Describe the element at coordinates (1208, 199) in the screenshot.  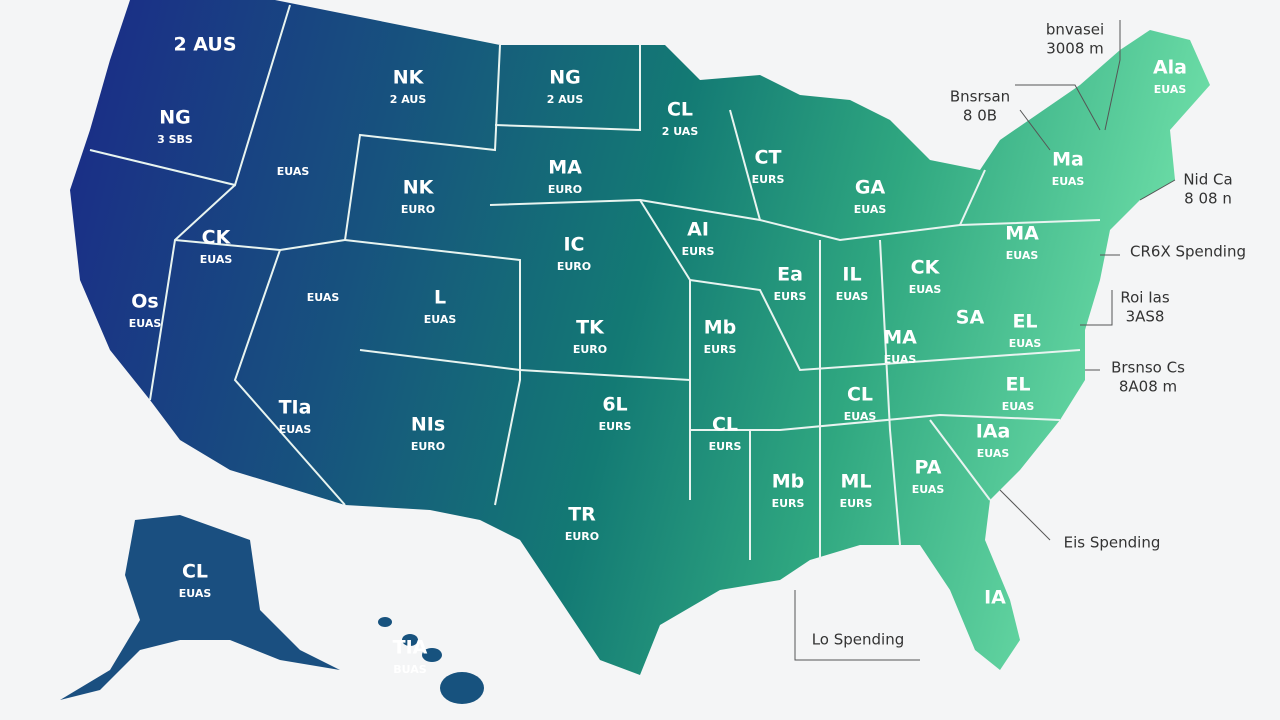
I see `callout-text: 8 08 n` at that location.